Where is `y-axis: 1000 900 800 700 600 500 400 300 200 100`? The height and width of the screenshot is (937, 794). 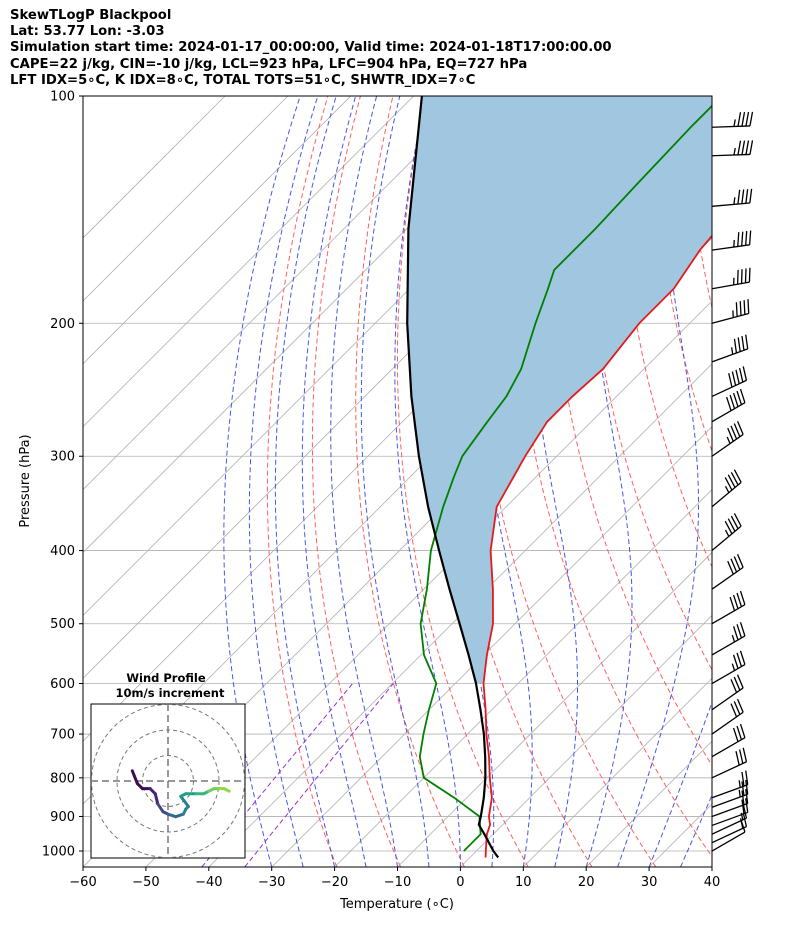
y-axis: 1000 900 800 700 600 500 400 300 200 100 is located at coordinates (62, 475).